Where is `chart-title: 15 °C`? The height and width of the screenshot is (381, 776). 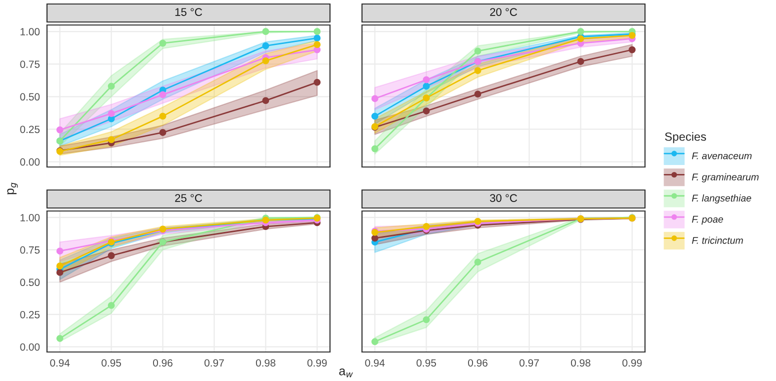 chart-title: 15 °C is located at coordinates (188, 12).